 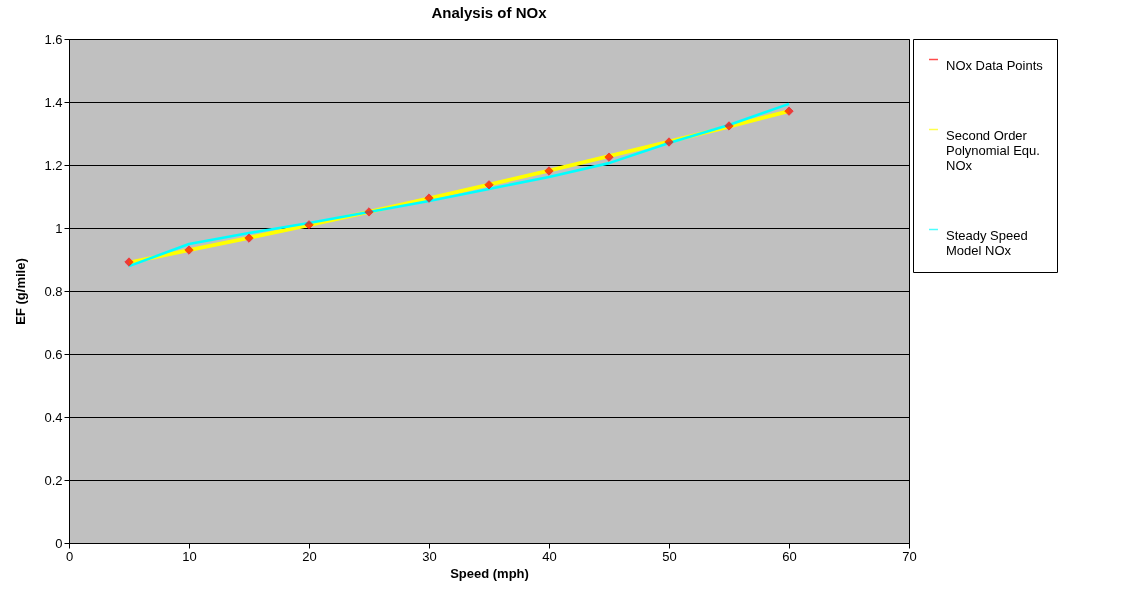 I want to click on legend-label: Steady Speed Model NOx, so click(x=987, y=242).